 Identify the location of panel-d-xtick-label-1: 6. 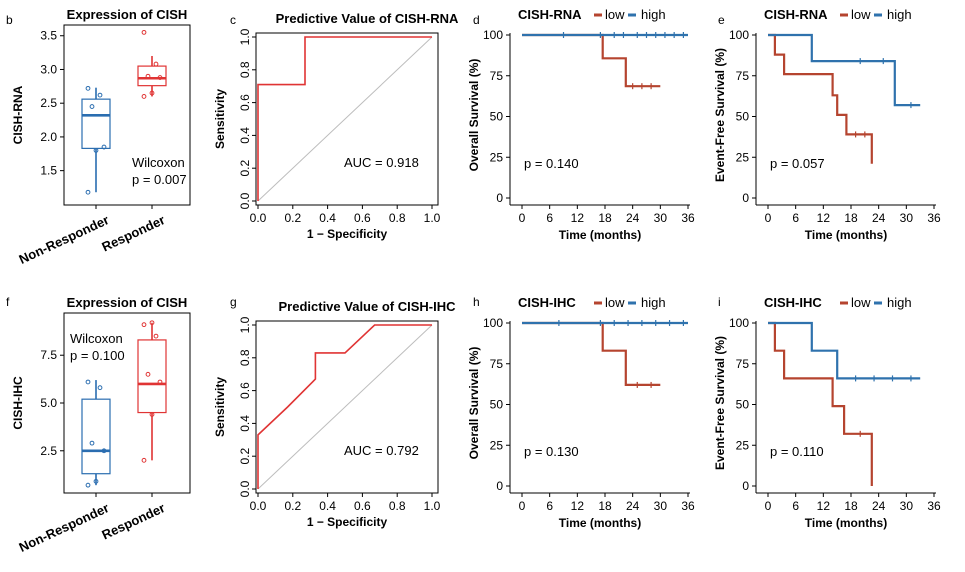
(549, 218).